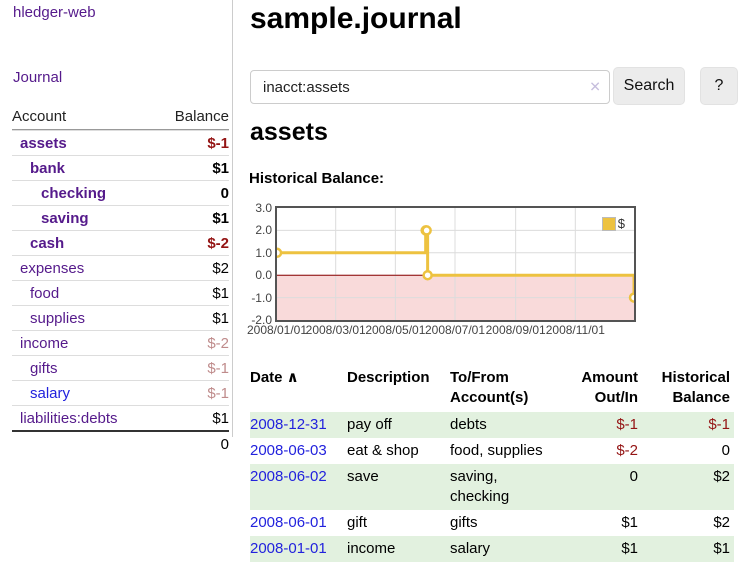  What do you see at coordinates (263, 275) in the screenshot?
I see `y-axis-tick-label: 0.0` at bounding box center [263, 275].